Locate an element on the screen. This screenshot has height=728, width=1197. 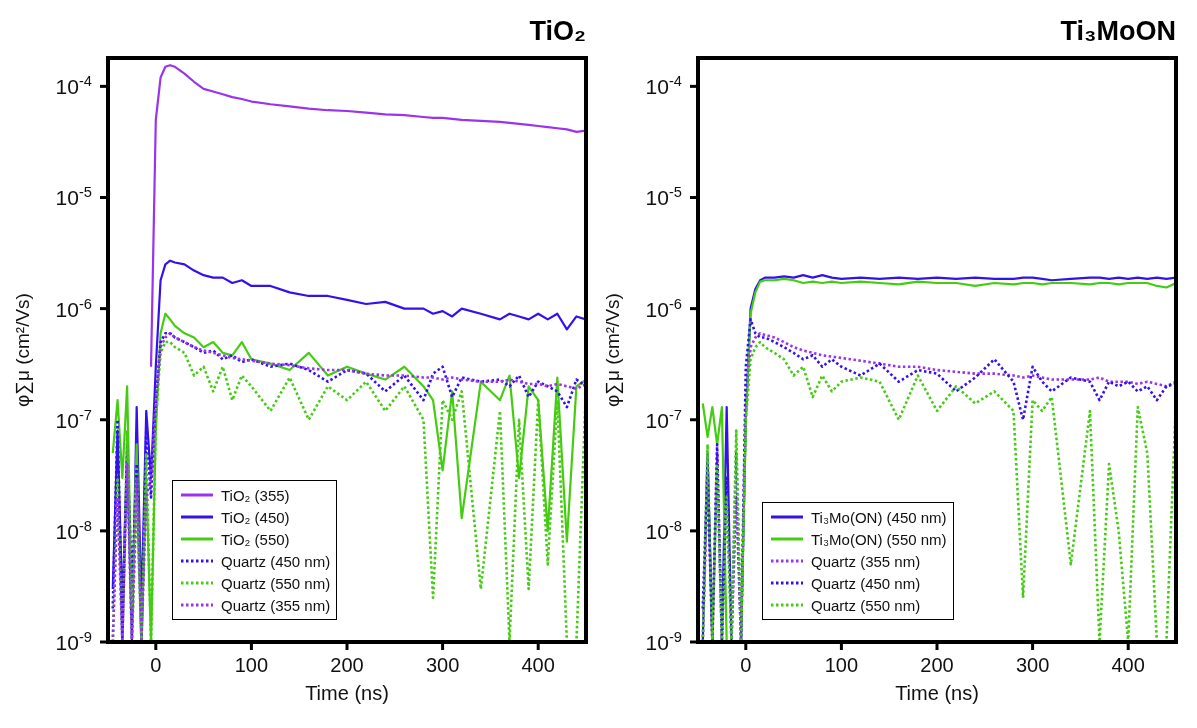
legend-label: TiO₂ (450) is located at coordinates (255, 517).